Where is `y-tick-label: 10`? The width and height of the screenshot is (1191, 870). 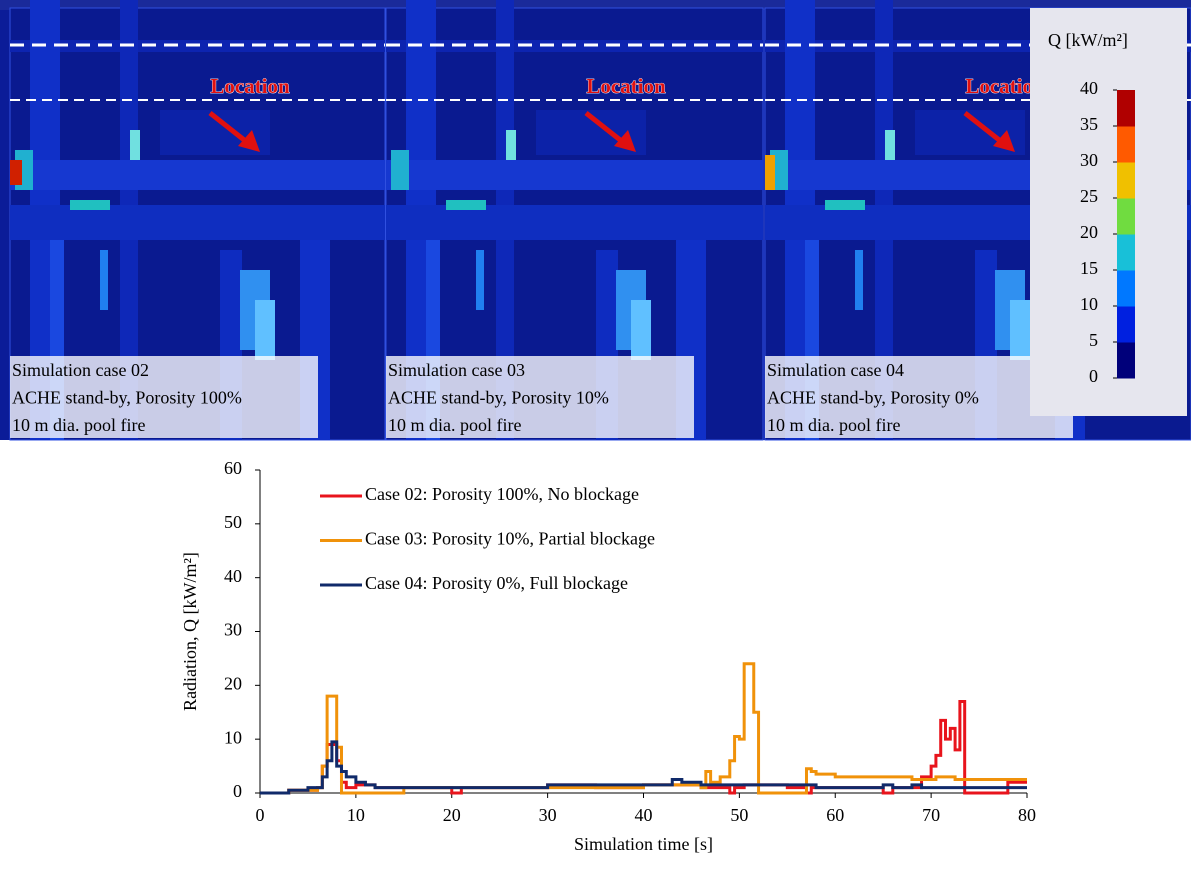 y-tick-label: 10 is located at coordinates (233, 737).